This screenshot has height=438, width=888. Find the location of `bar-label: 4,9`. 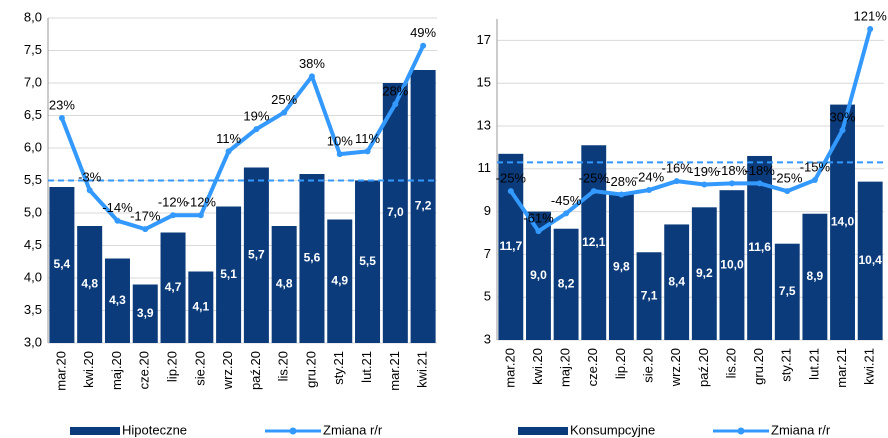

bar-label: 4,9 is located at coordinates (339, 280).